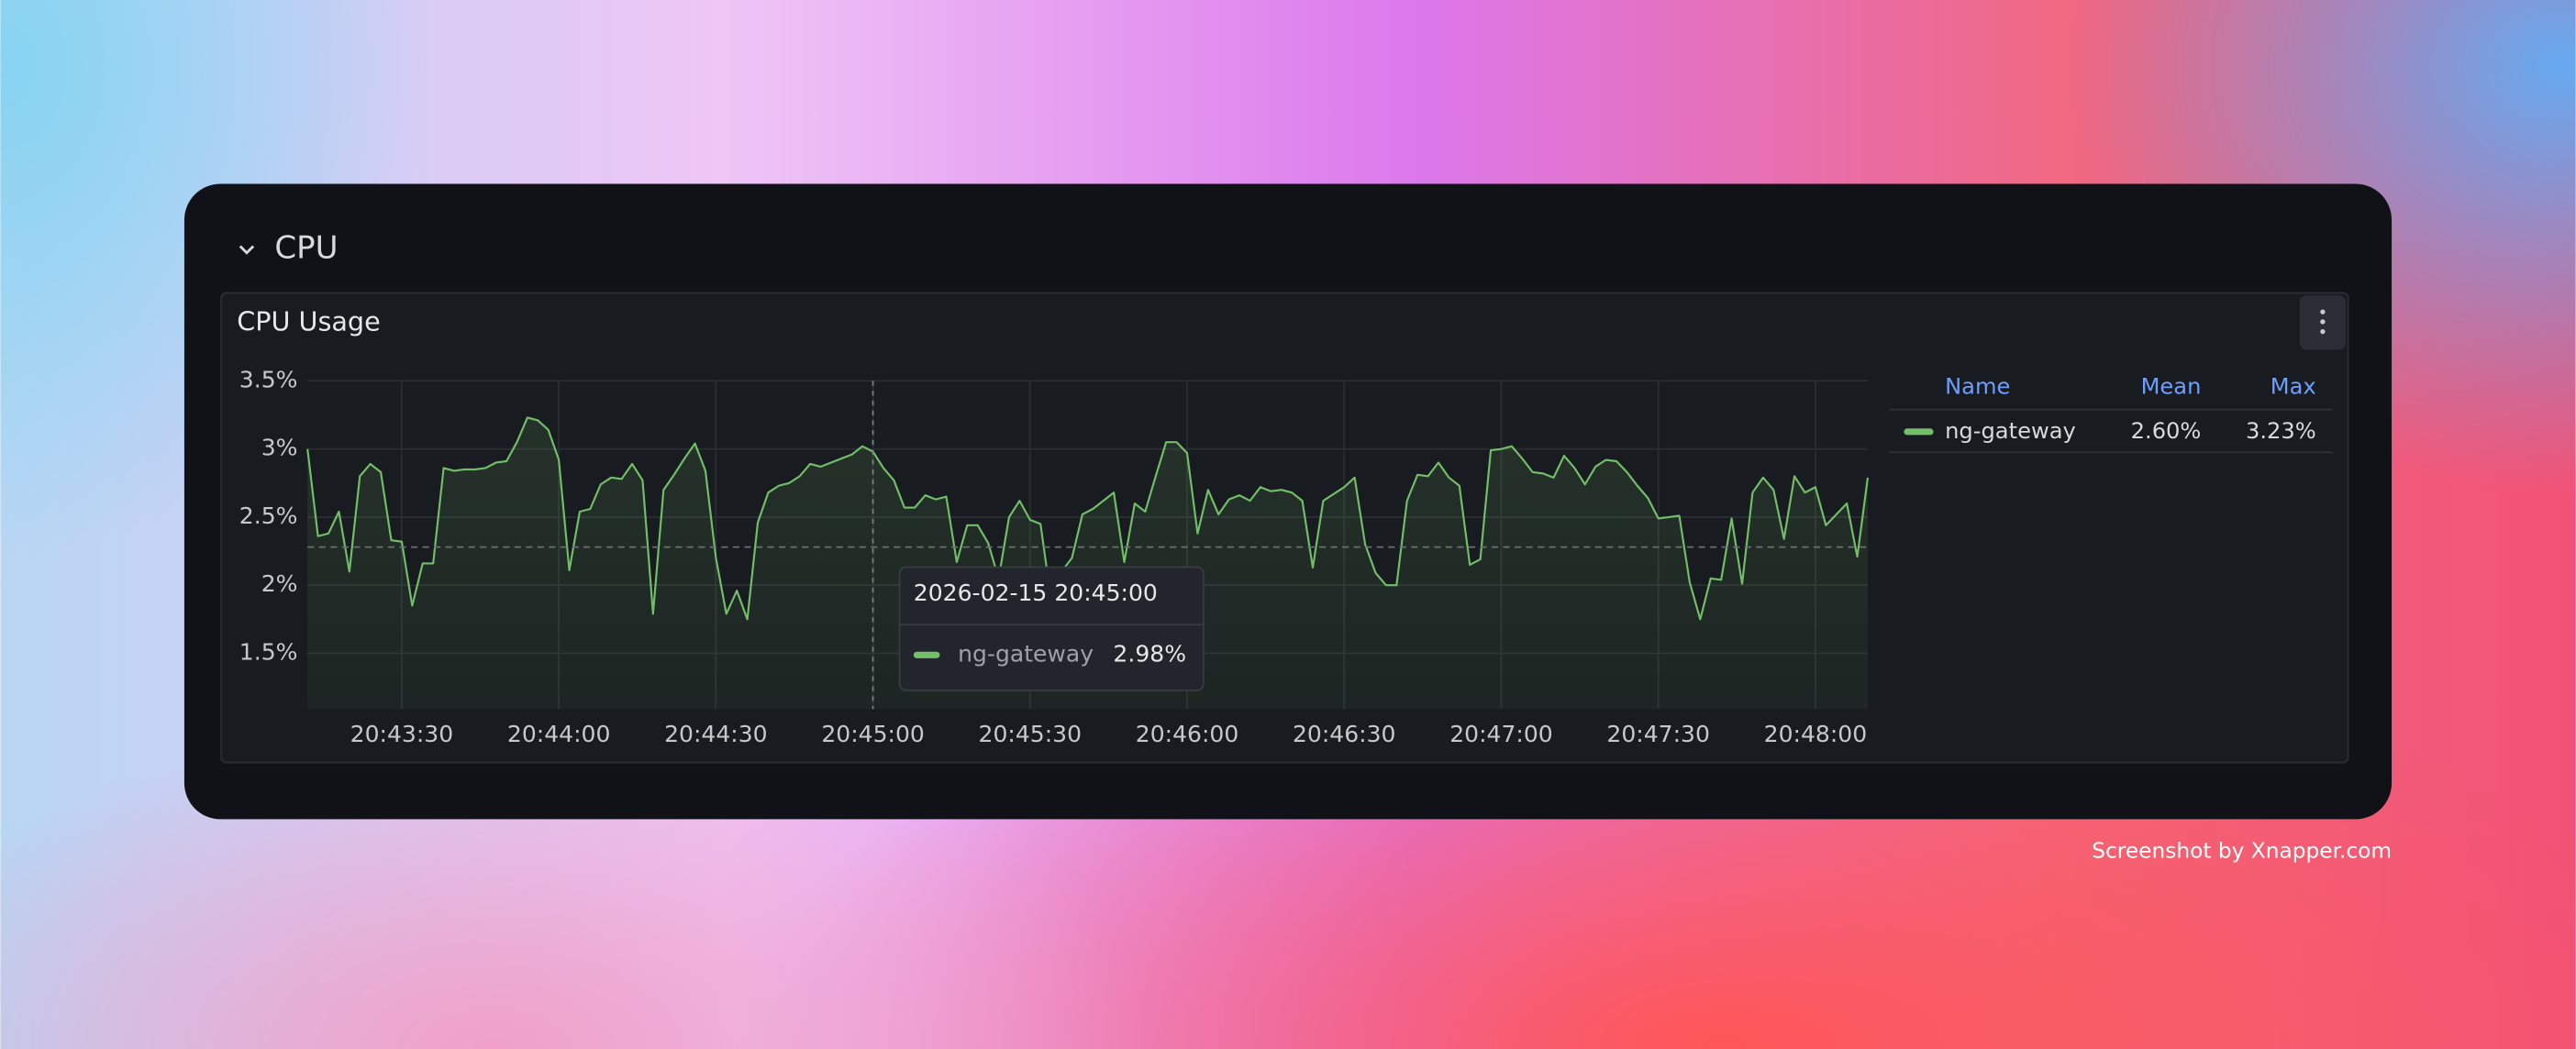 Image resolution: width=2576 pixels, height=1049 pixels. Describe the element at coordinates (268, 516) in the screenshot. I see `y-tick-label: 2.5%` at that location.